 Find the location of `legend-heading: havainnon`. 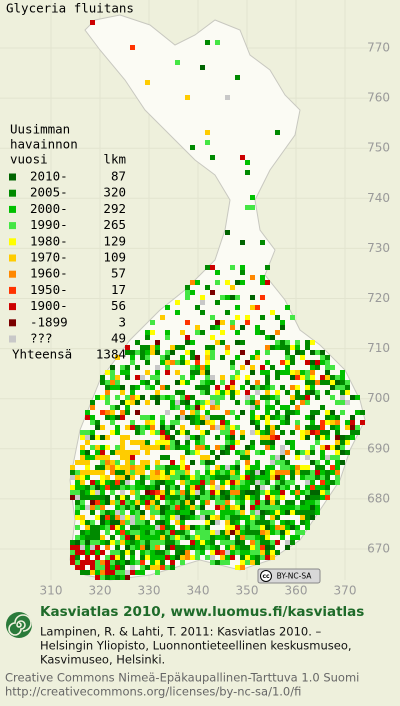

legend-heading: havainnon is located at coordinates (44, 144).